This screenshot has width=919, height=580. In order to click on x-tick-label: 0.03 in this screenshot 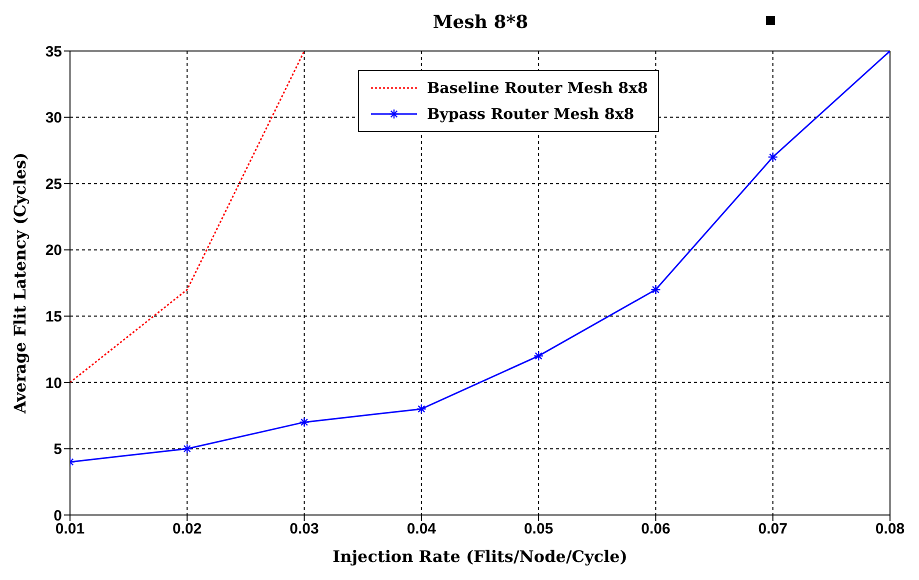, I will do `click(304, 529)`.